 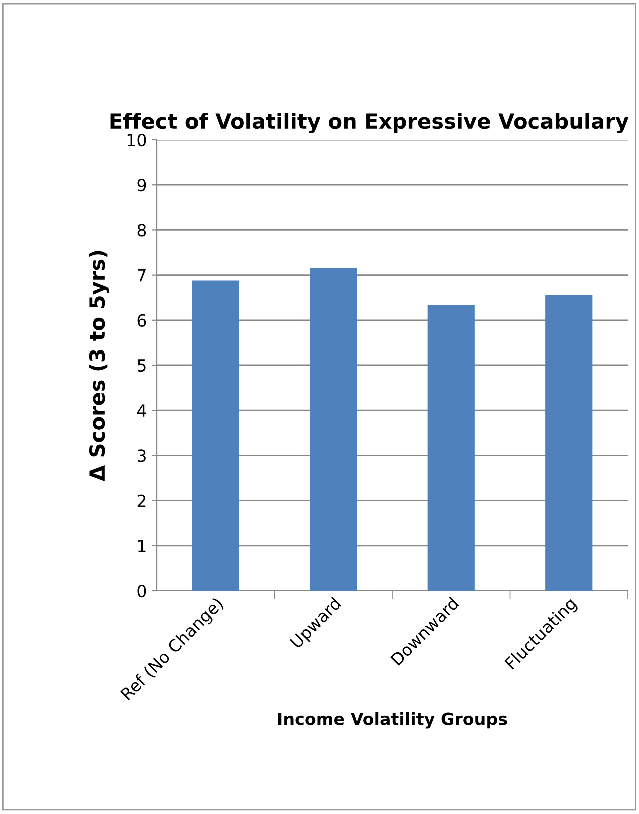 What do you see at coordinates (99, 366) in the screenshot?
I see `y-axis-title: Δ Scores (3 to 5yrs)` at bounding box center [99, 366].